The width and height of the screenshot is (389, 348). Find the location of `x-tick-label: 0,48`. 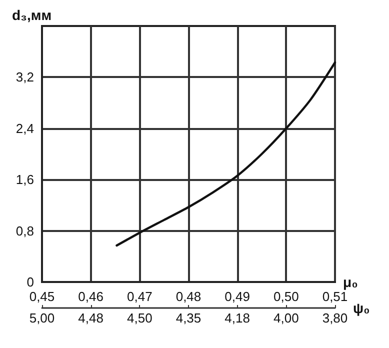

x-tick-label: 0,48 is located at coordinates (189, 296).